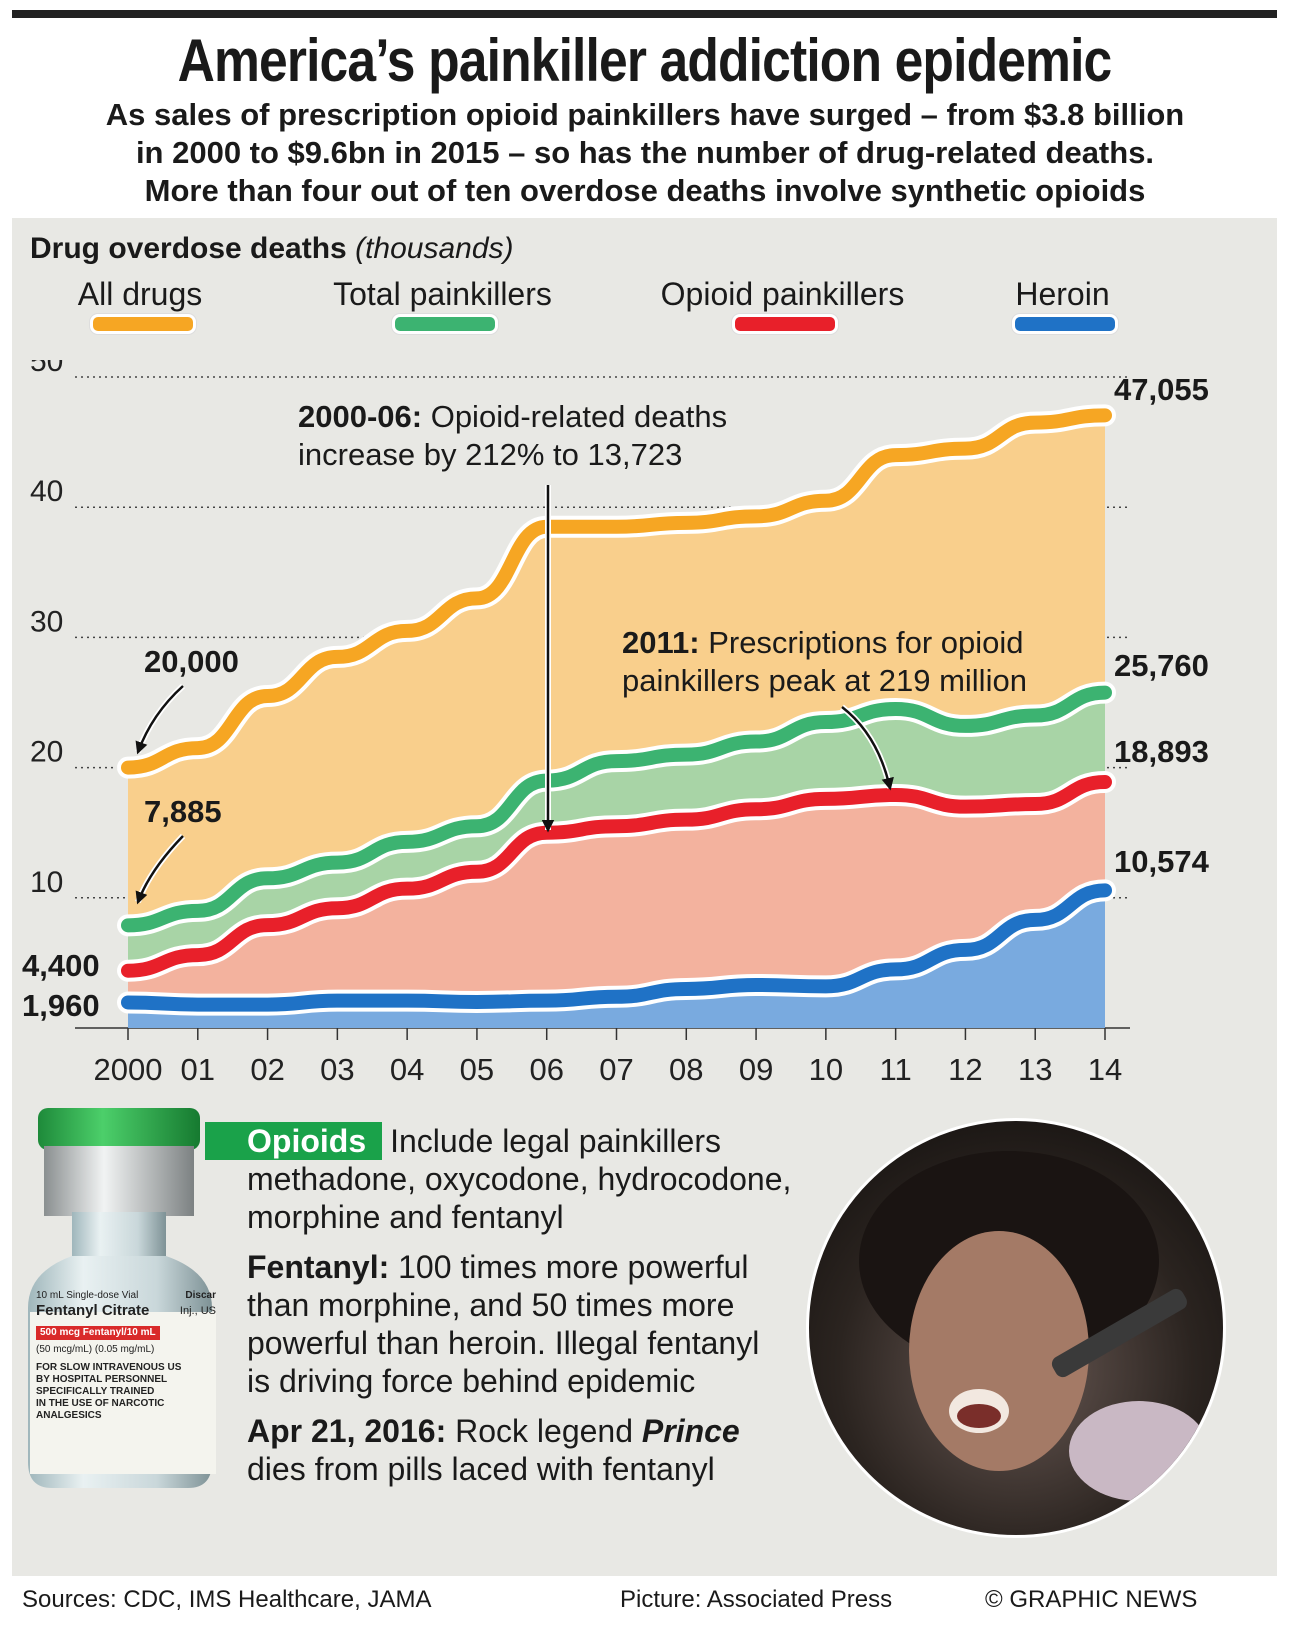 This screenshot has width=1289, height=1629. Describe the element at coordinates (46, 369) in the screenshot. I see `y-tick-50: 50` at that location.